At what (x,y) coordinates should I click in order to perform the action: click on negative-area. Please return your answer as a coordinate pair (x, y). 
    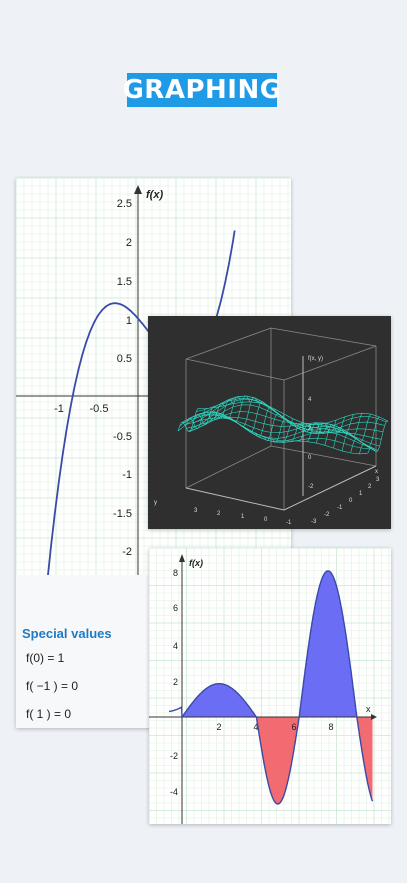
    Looking at the image, I should click on (314, 760).